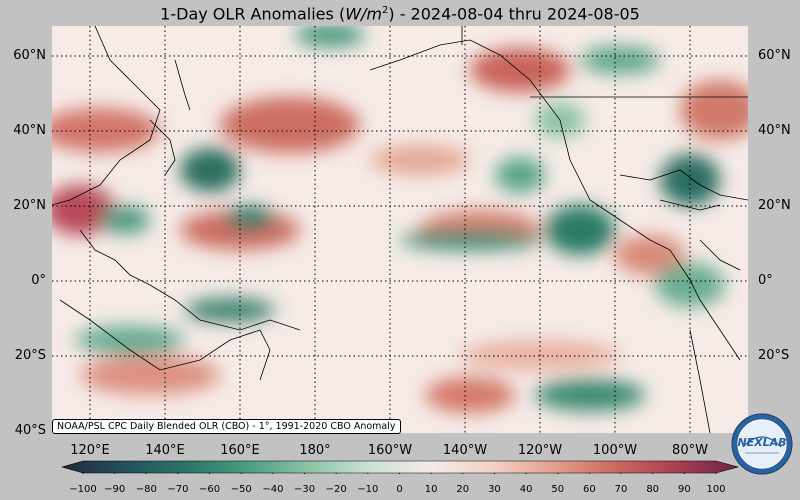  I want to click on colorbar-tick-label: 0, so click(399, 489).